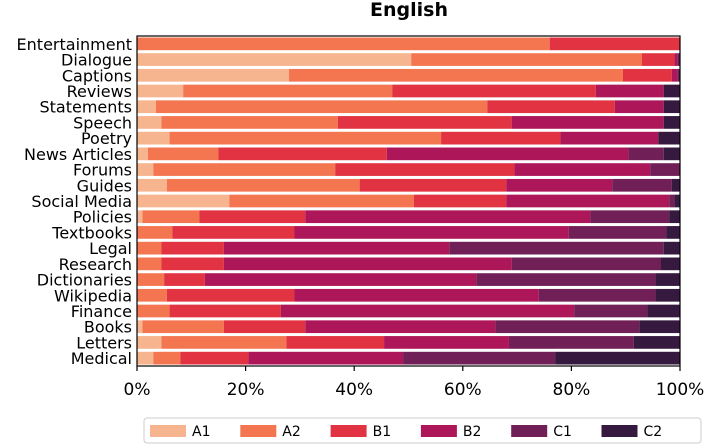  Describe the element at coordinates (102, 122) in the screenshot. I see `category-label: Speech` at that location.